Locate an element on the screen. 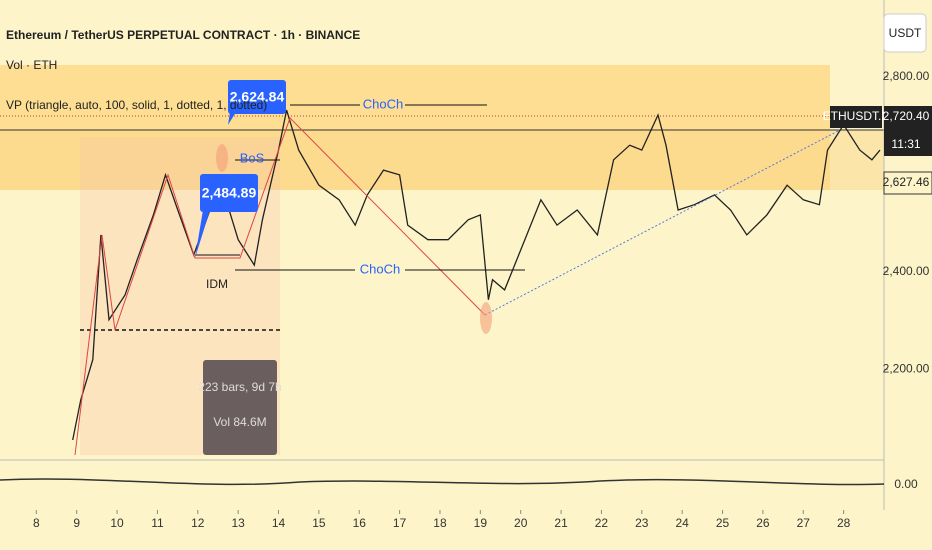 Image resolution: width=932 pixels, height=550 pixels. x-tick-label: 22 is located at coordinates (602, 523).